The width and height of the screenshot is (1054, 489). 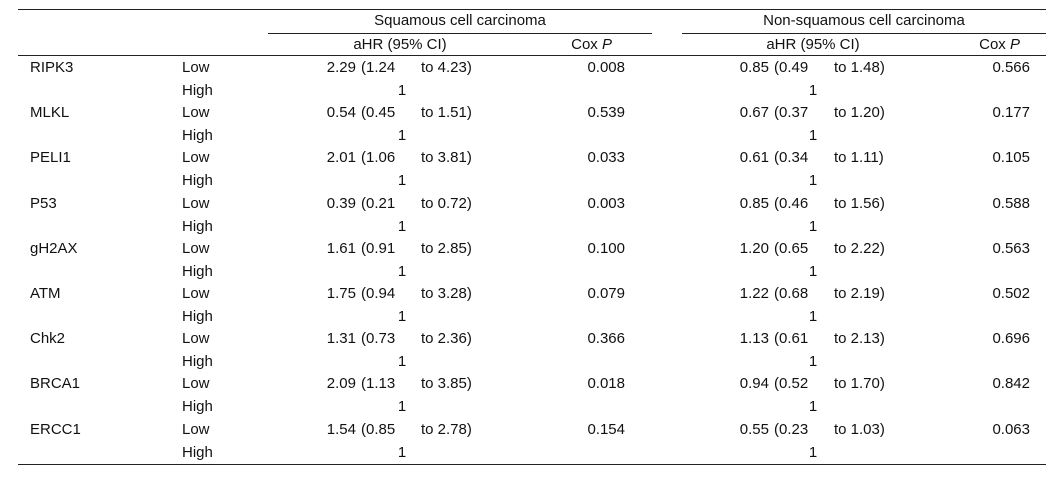 I want to click on nonsquamous-ci-lower: (0.52, so click(x=791, y=383).